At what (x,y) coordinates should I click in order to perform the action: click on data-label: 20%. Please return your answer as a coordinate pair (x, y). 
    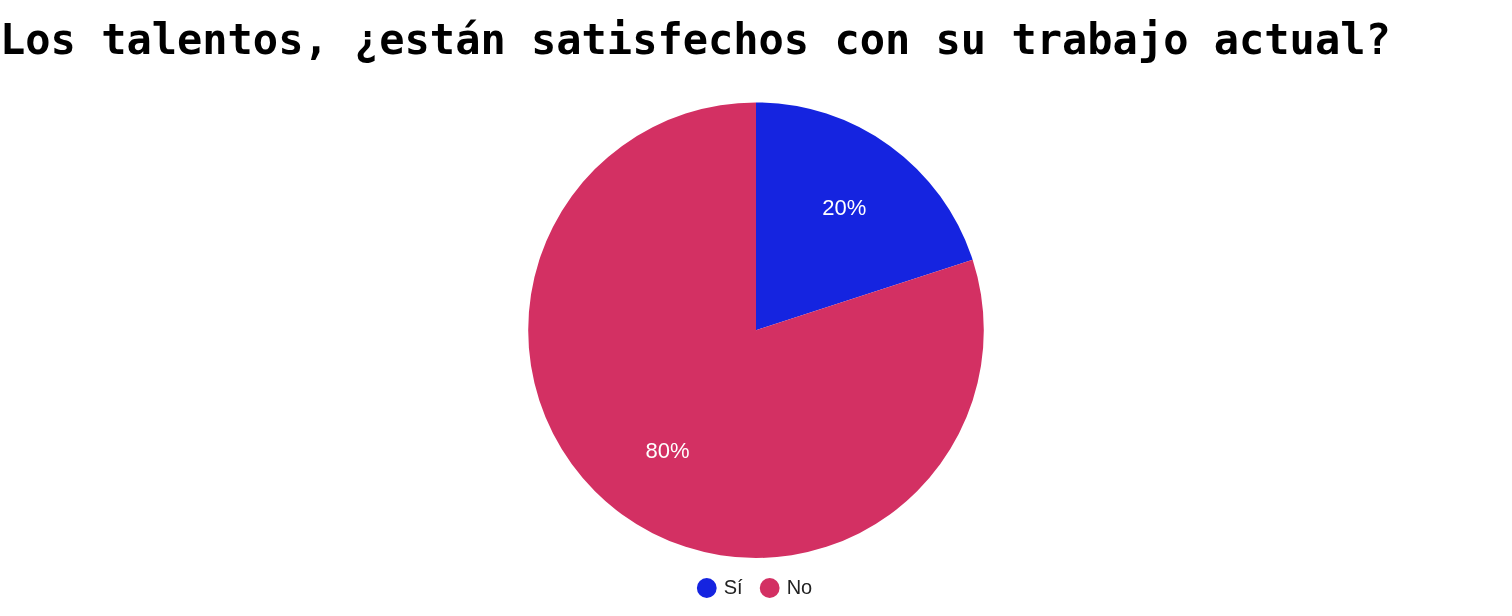
    Looking at the image, I should click on (844, 207).